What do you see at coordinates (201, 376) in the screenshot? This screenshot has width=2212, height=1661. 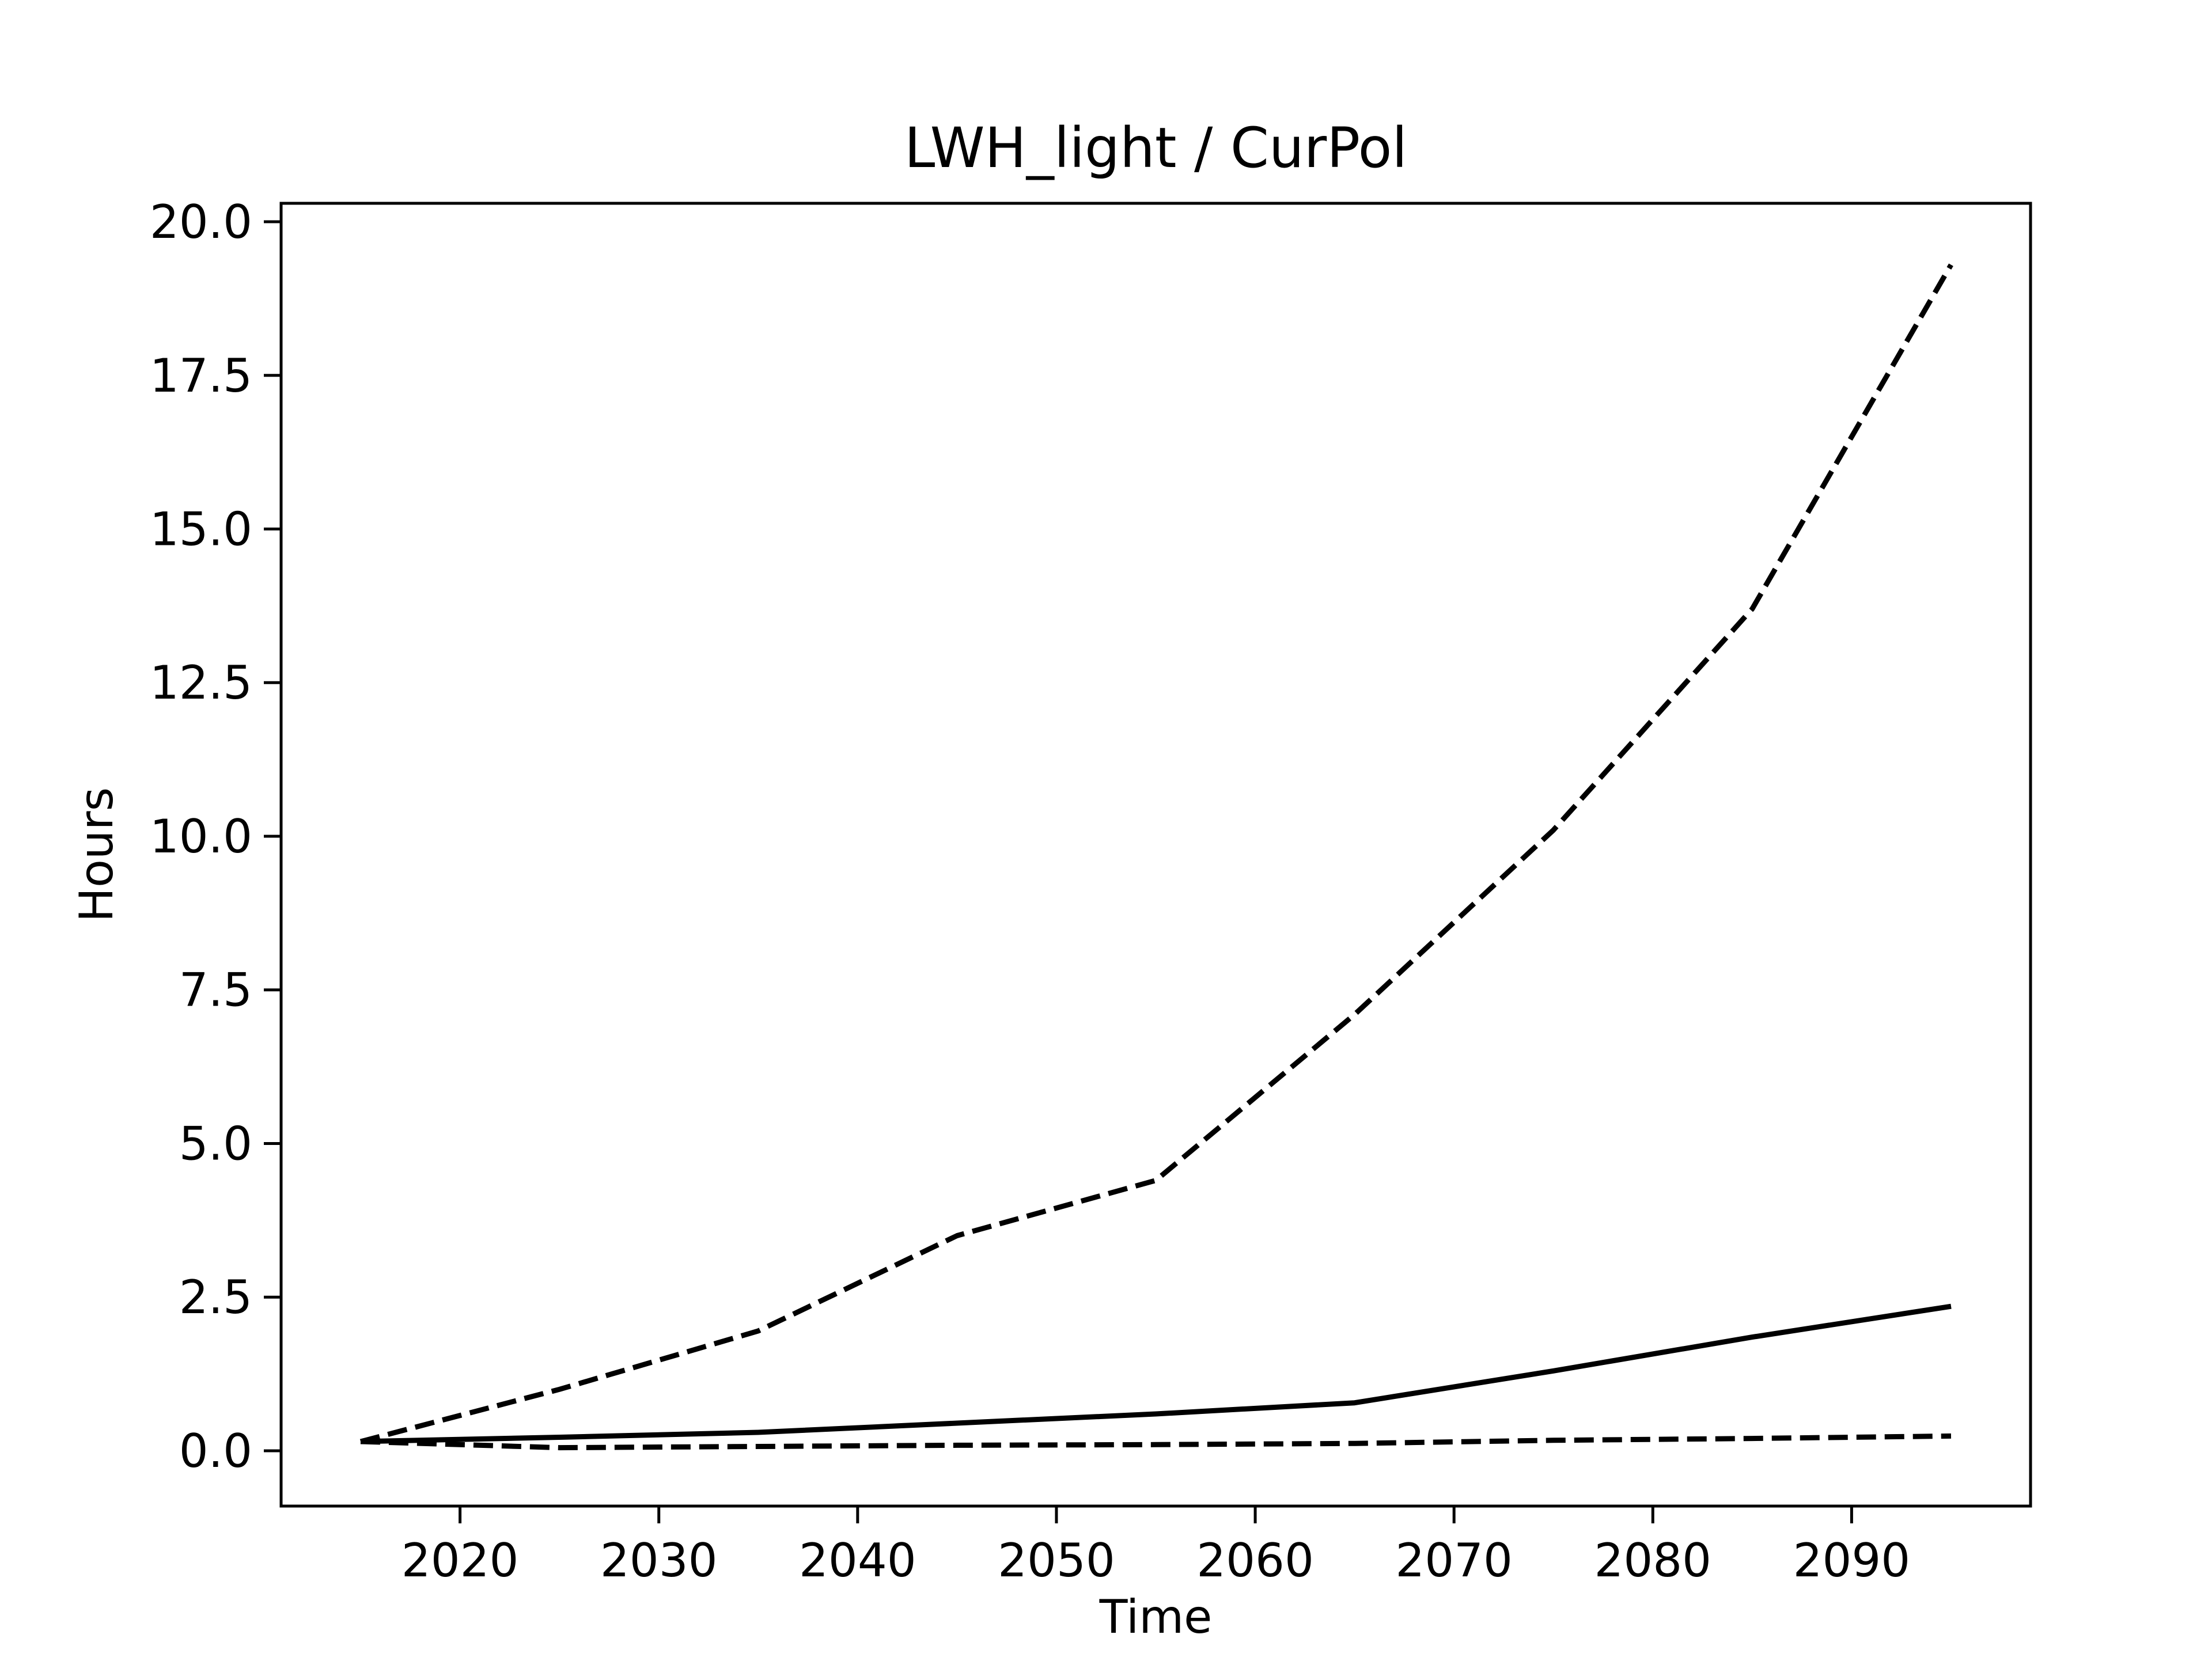 I see `y-tick-label: 17.5` at bounding box center [201, 376].